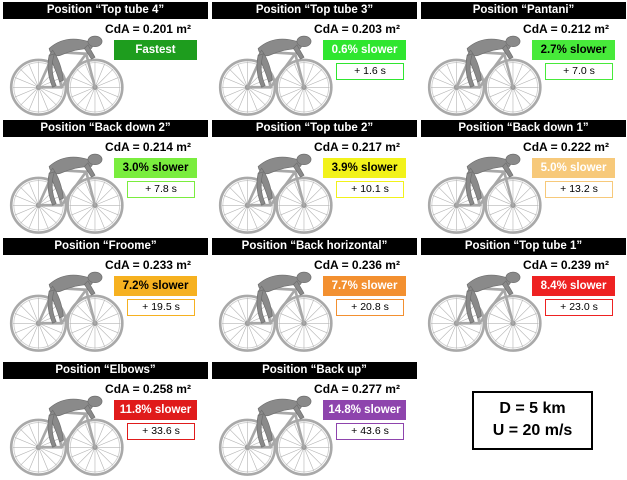 This screenshot has width=627, height=480. Describe the element at coordinates (523, 128) in the screenshot. I see `position-title: Position “Back down 1”` at that location.